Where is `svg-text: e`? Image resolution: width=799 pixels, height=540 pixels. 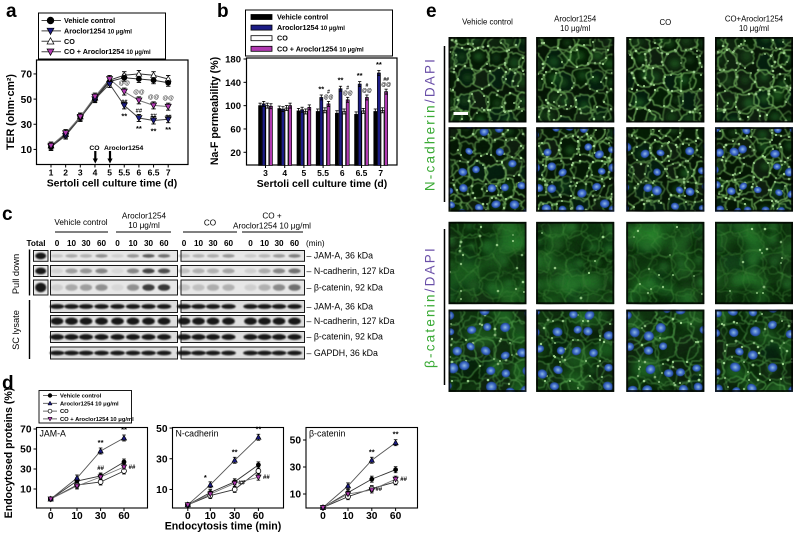
svg-text: e is located at coordinates (431, 11).